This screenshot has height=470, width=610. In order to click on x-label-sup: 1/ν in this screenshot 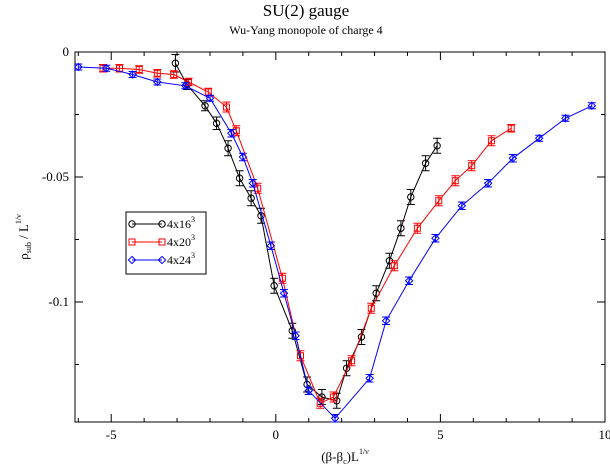, I will do `click(364, 451)`.